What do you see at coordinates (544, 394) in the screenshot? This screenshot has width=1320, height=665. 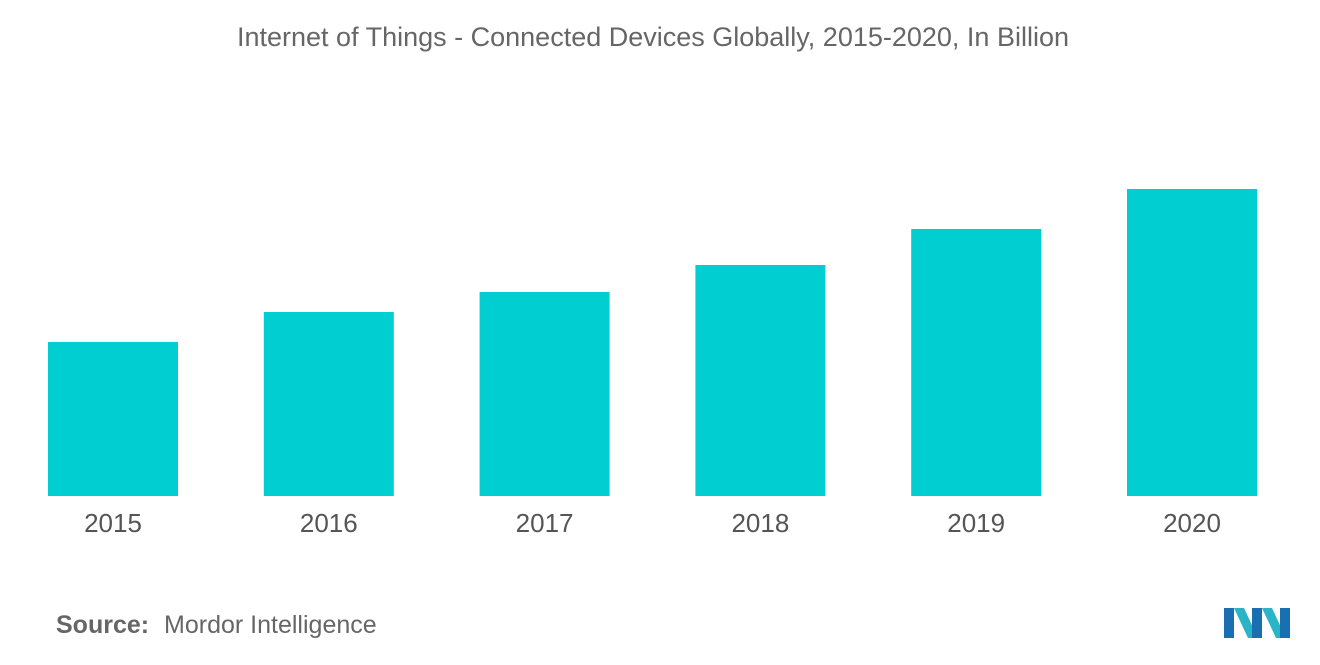 I see `bar-2017` at bounding box center [544, 394].